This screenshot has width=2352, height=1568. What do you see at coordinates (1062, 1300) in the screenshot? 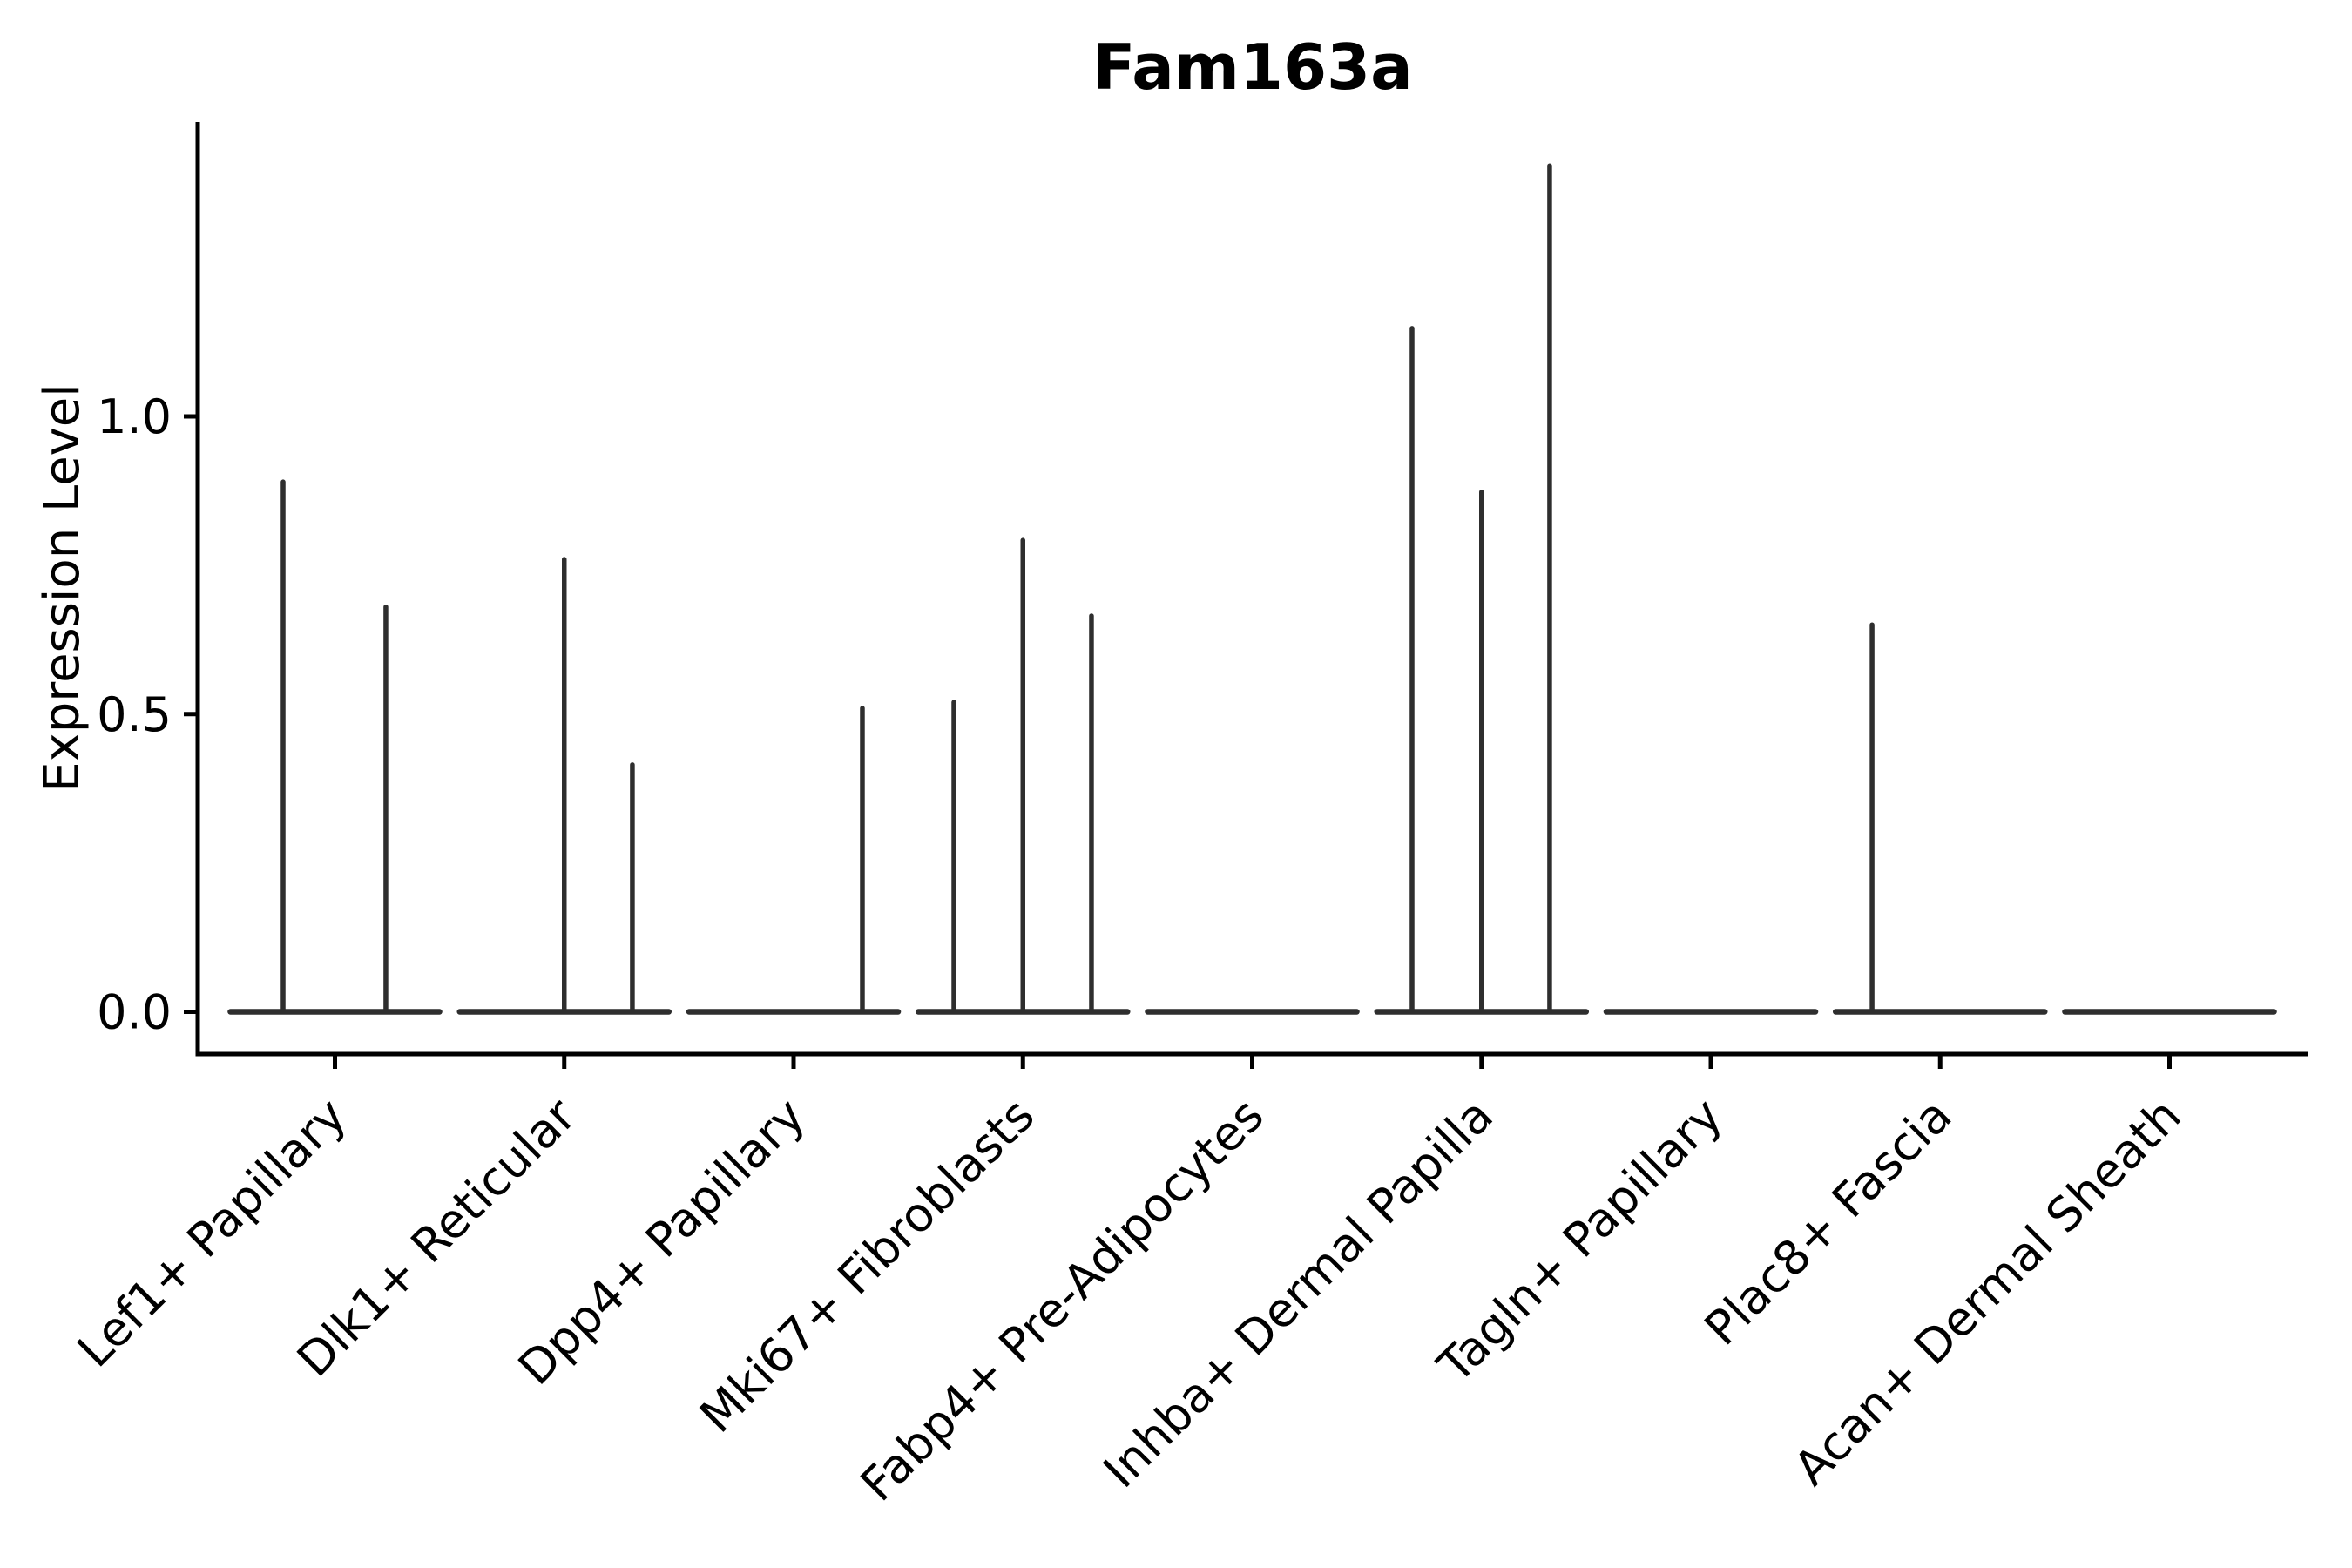
I see `x-tick-label: Fabp4+ Pre-Adipocytes` at bounding box center [1062, 1300].